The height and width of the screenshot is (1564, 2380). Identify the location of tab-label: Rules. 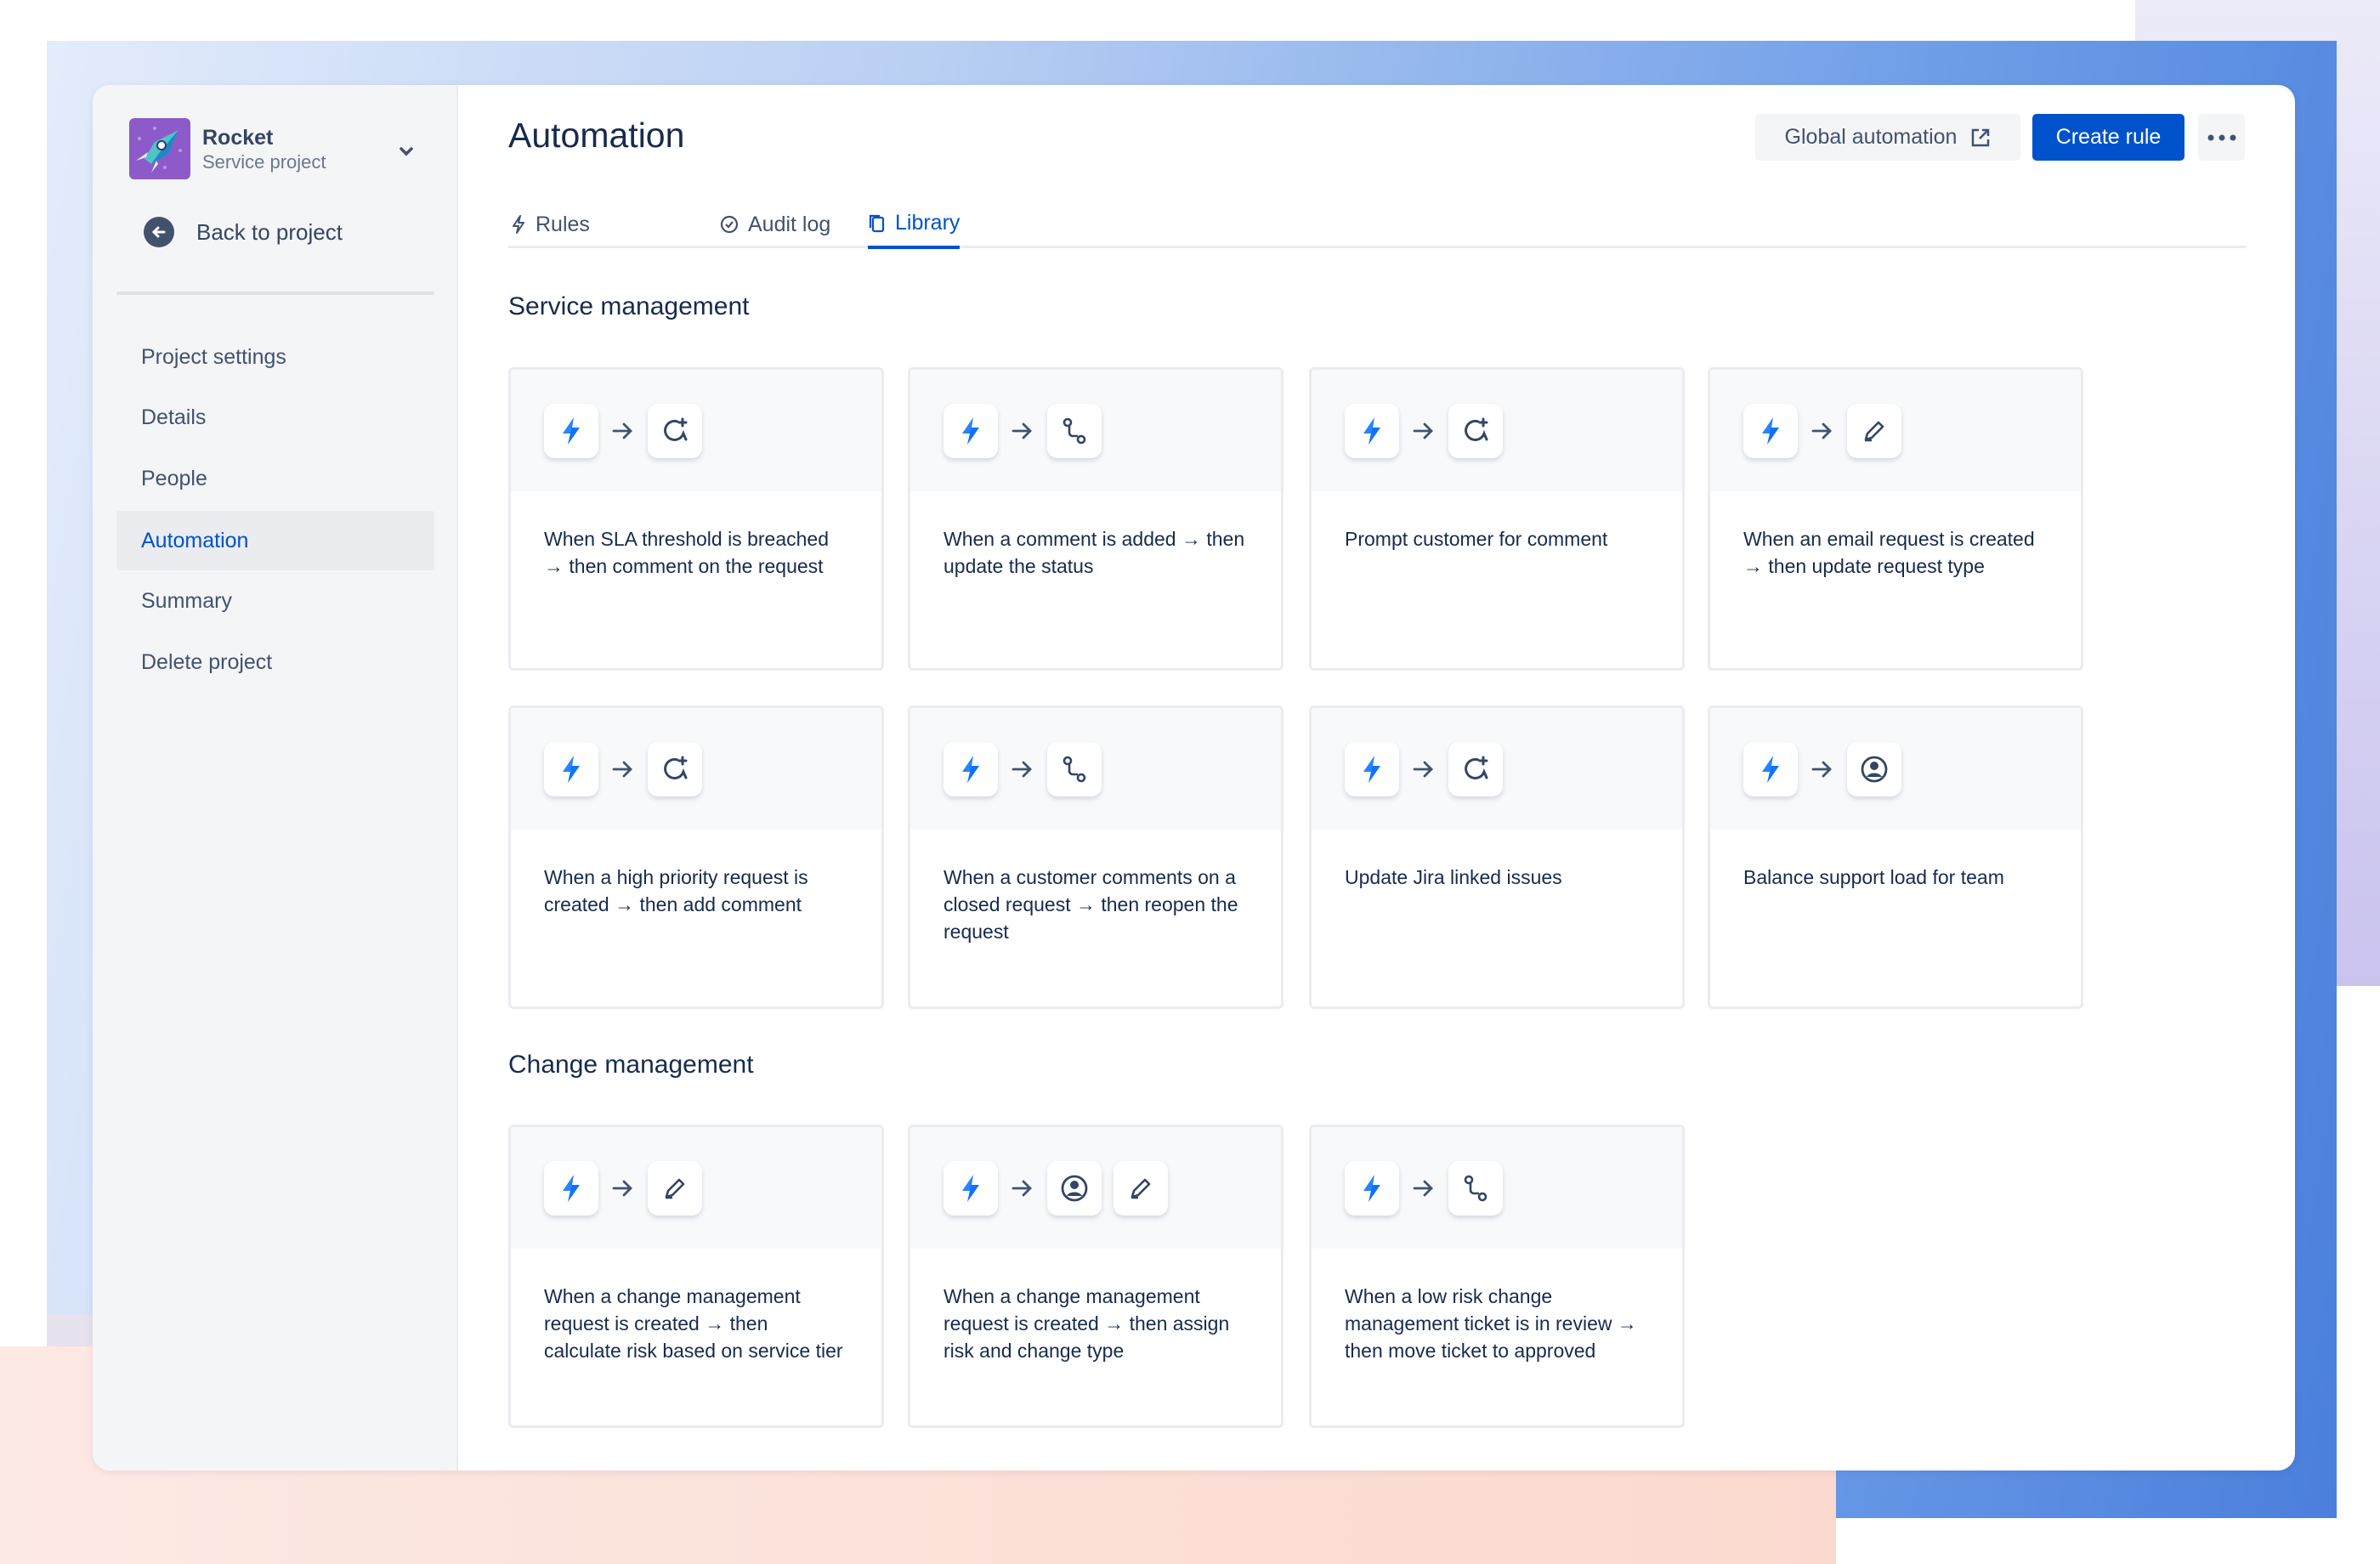
(563, 224).